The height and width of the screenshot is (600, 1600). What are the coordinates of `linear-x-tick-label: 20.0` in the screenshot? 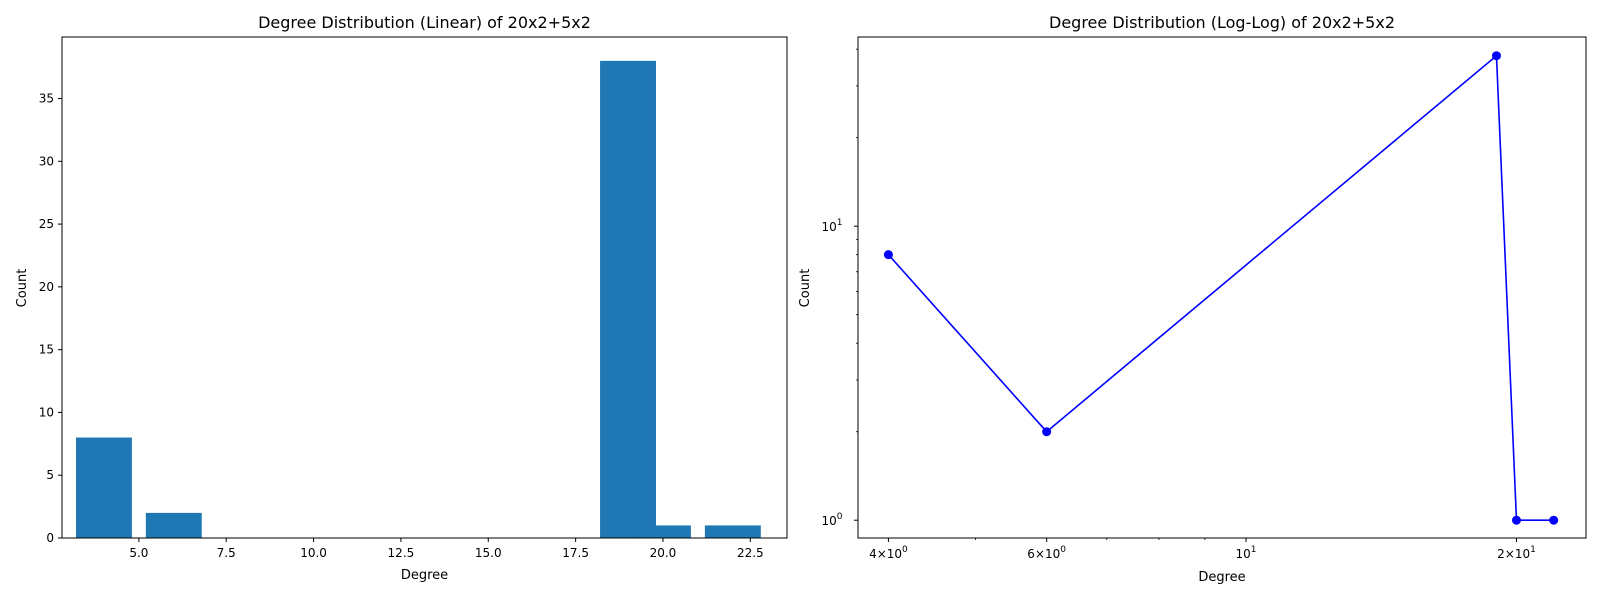 It's located at (663, 553).